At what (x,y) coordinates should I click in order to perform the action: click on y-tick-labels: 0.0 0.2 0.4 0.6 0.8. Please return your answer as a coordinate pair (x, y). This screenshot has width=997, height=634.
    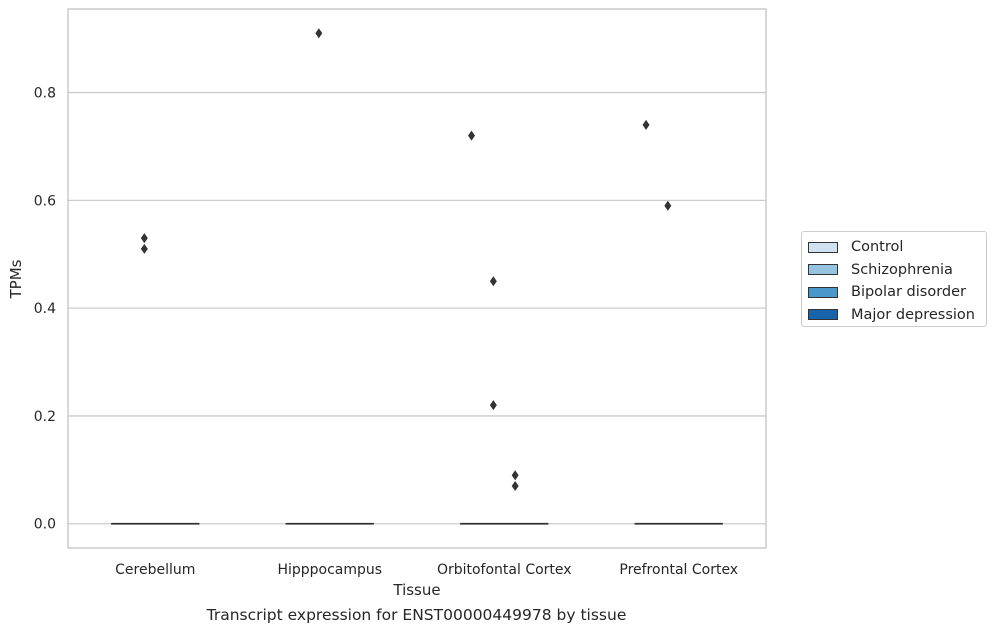
    Looking at the image, I should click on (45, 309).